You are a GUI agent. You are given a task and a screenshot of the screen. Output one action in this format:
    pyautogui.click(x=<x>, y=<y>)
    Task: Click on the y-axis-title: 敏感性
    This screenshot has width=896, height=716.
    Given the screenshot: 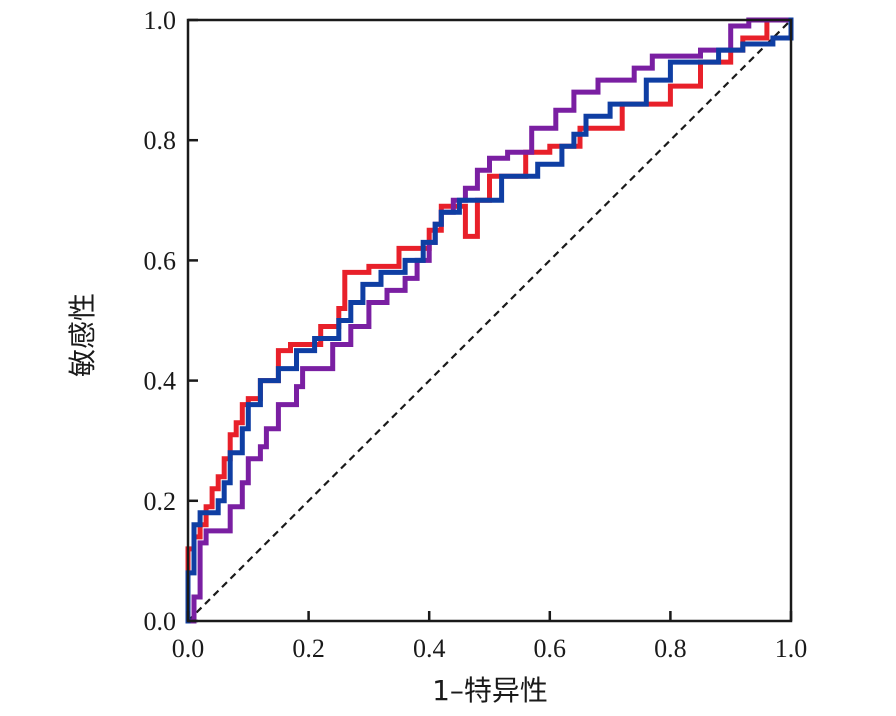 What is the action you would take?
    pyautogui.click(x=82, y=335)
    